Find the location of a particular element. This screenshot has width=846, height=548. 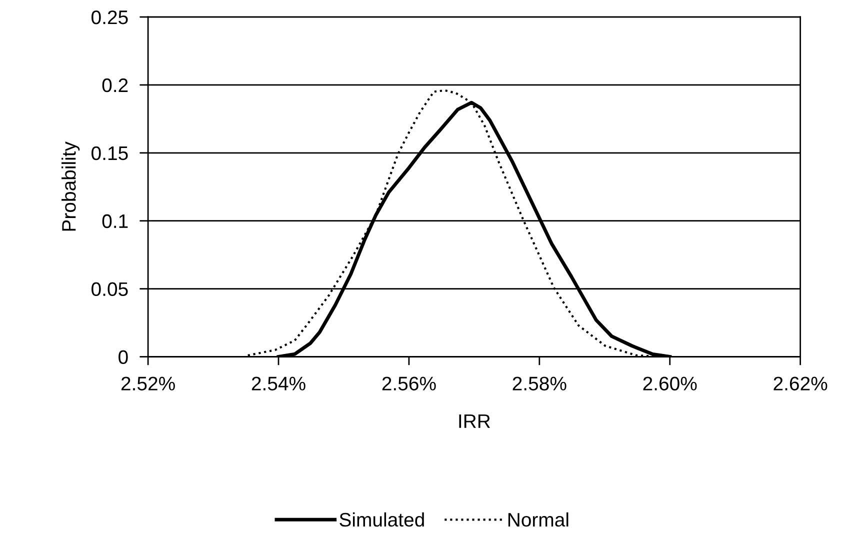

y-axis-title: Probability is located at coordinates (71, 186).